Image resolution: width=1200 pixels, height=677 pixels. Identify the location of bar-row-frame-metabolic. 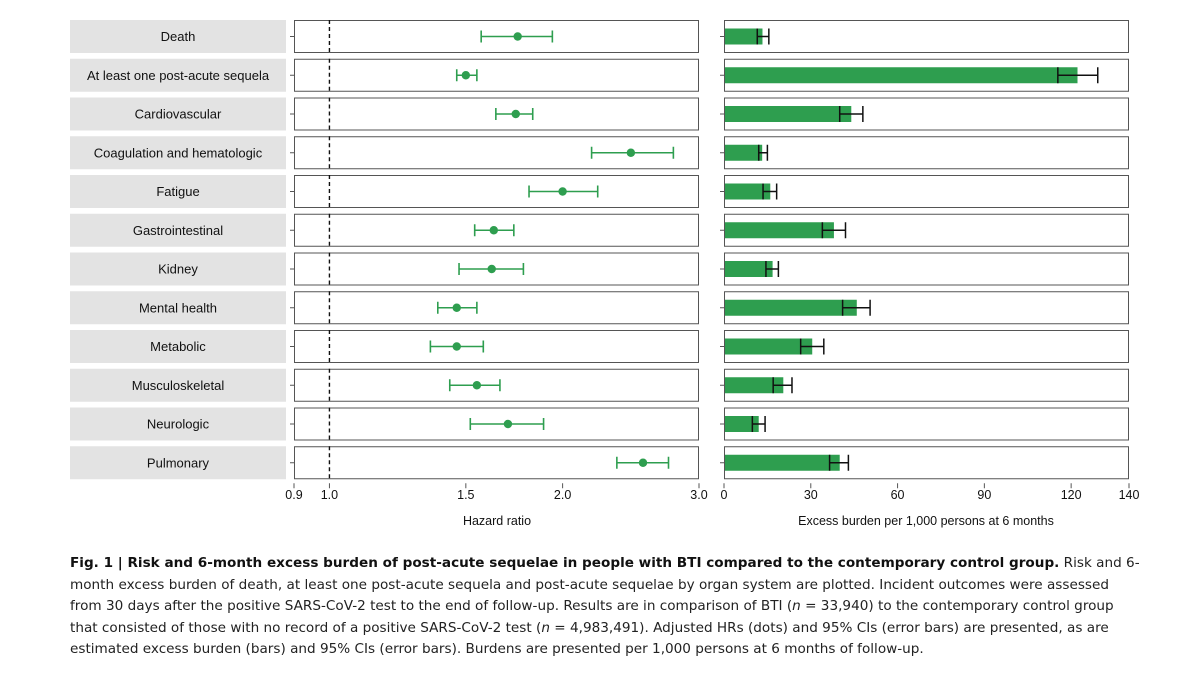
(926, 346).